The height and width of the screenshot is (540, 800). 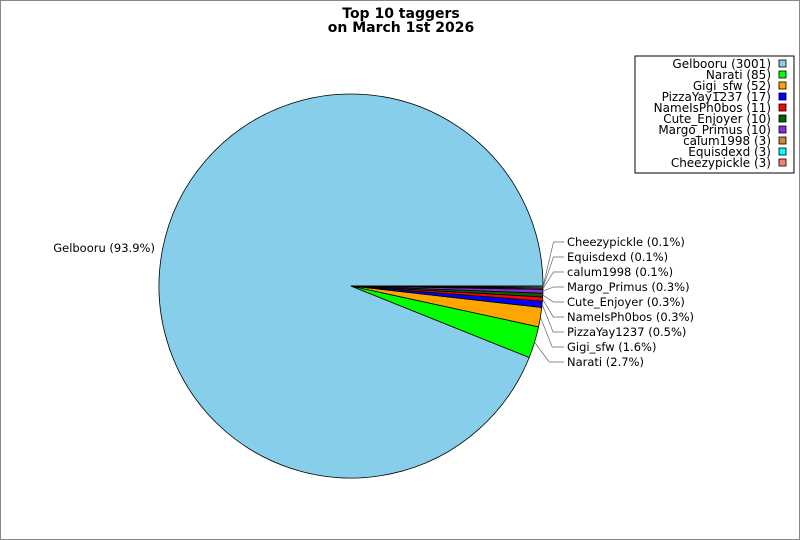 I want to click on slice-label: NameIsPh0bos (0.3%), so click(x=630, y=317).